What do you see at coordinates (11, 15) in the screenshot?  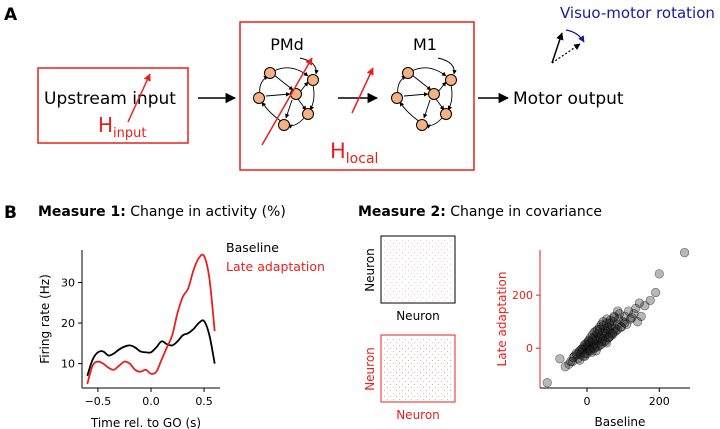 I see `panel-a-label: A` at bounding box center [11, 15].